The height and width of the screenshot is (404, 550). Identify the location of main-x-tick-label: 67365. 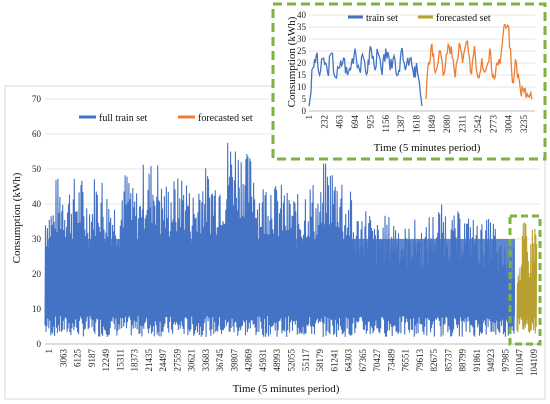
(363, 360).